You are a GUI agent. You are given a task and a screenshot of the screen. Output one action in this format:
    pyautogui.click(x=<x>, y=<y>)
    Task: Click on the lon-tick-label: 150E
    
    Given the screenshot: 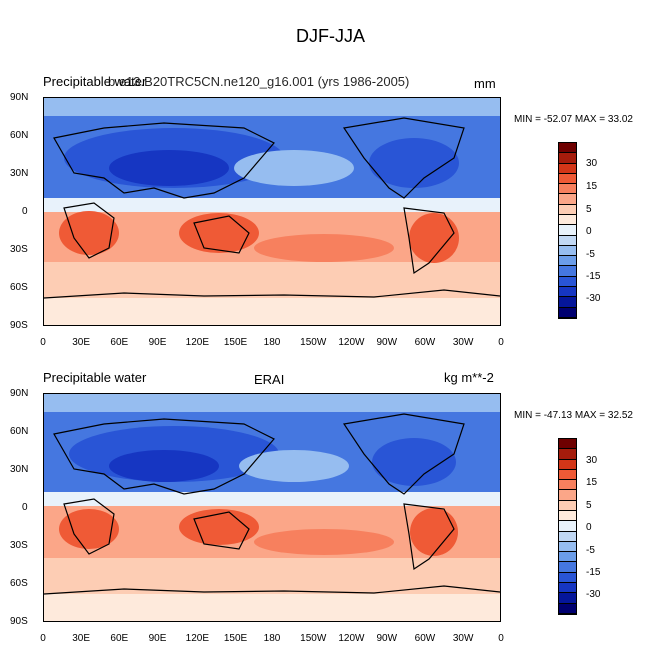 What is the action you would take?
    pyautogui.click(x=235, y=342)
    